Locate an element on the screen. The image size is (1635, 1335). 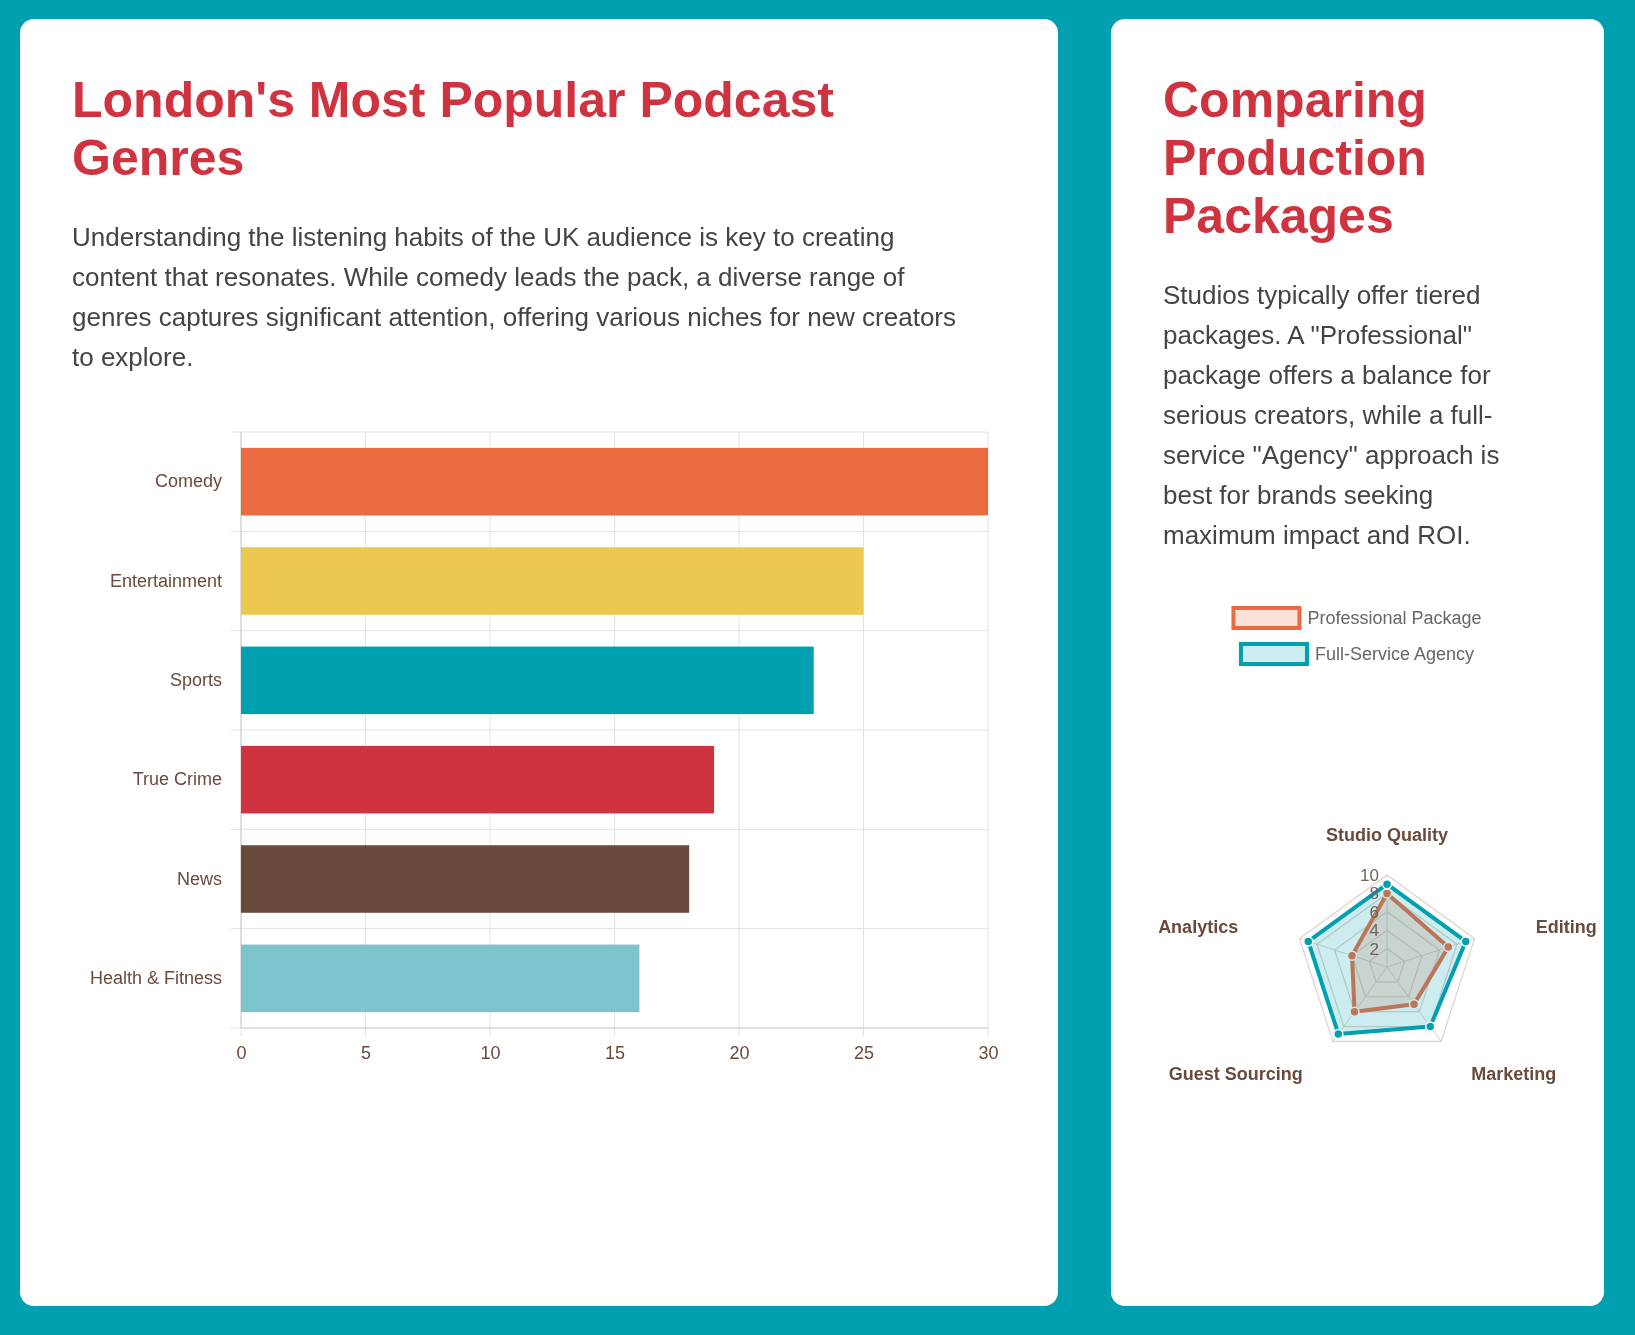
x-tick-label: 0 is located at coordinates (241, 1052).